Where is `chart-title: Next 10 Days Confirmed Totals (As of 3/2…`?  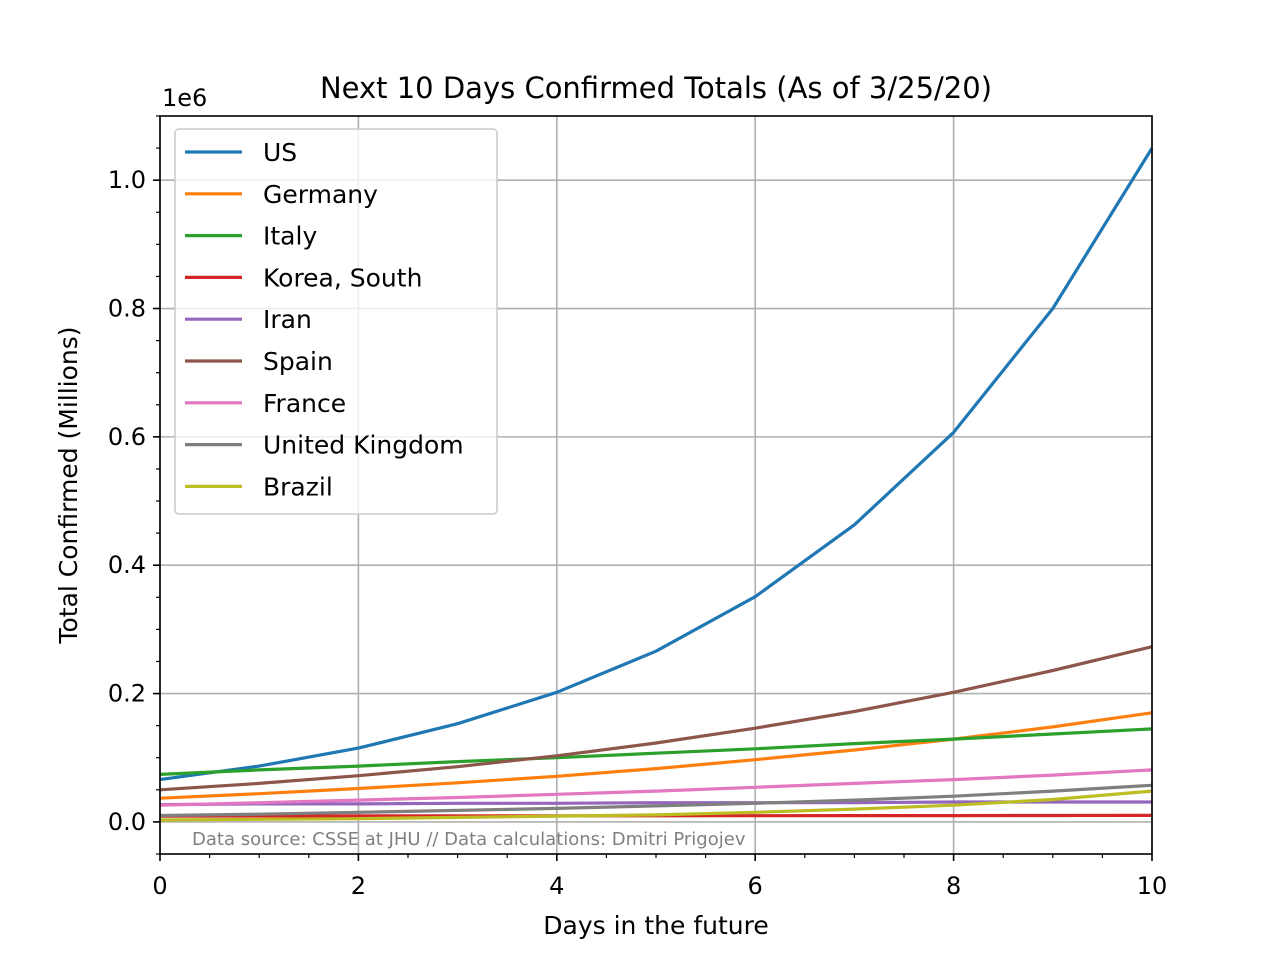 chart-title: Next 10 Days Confirmed Totals (As of 3/2… is located at coordinates (656, 88).